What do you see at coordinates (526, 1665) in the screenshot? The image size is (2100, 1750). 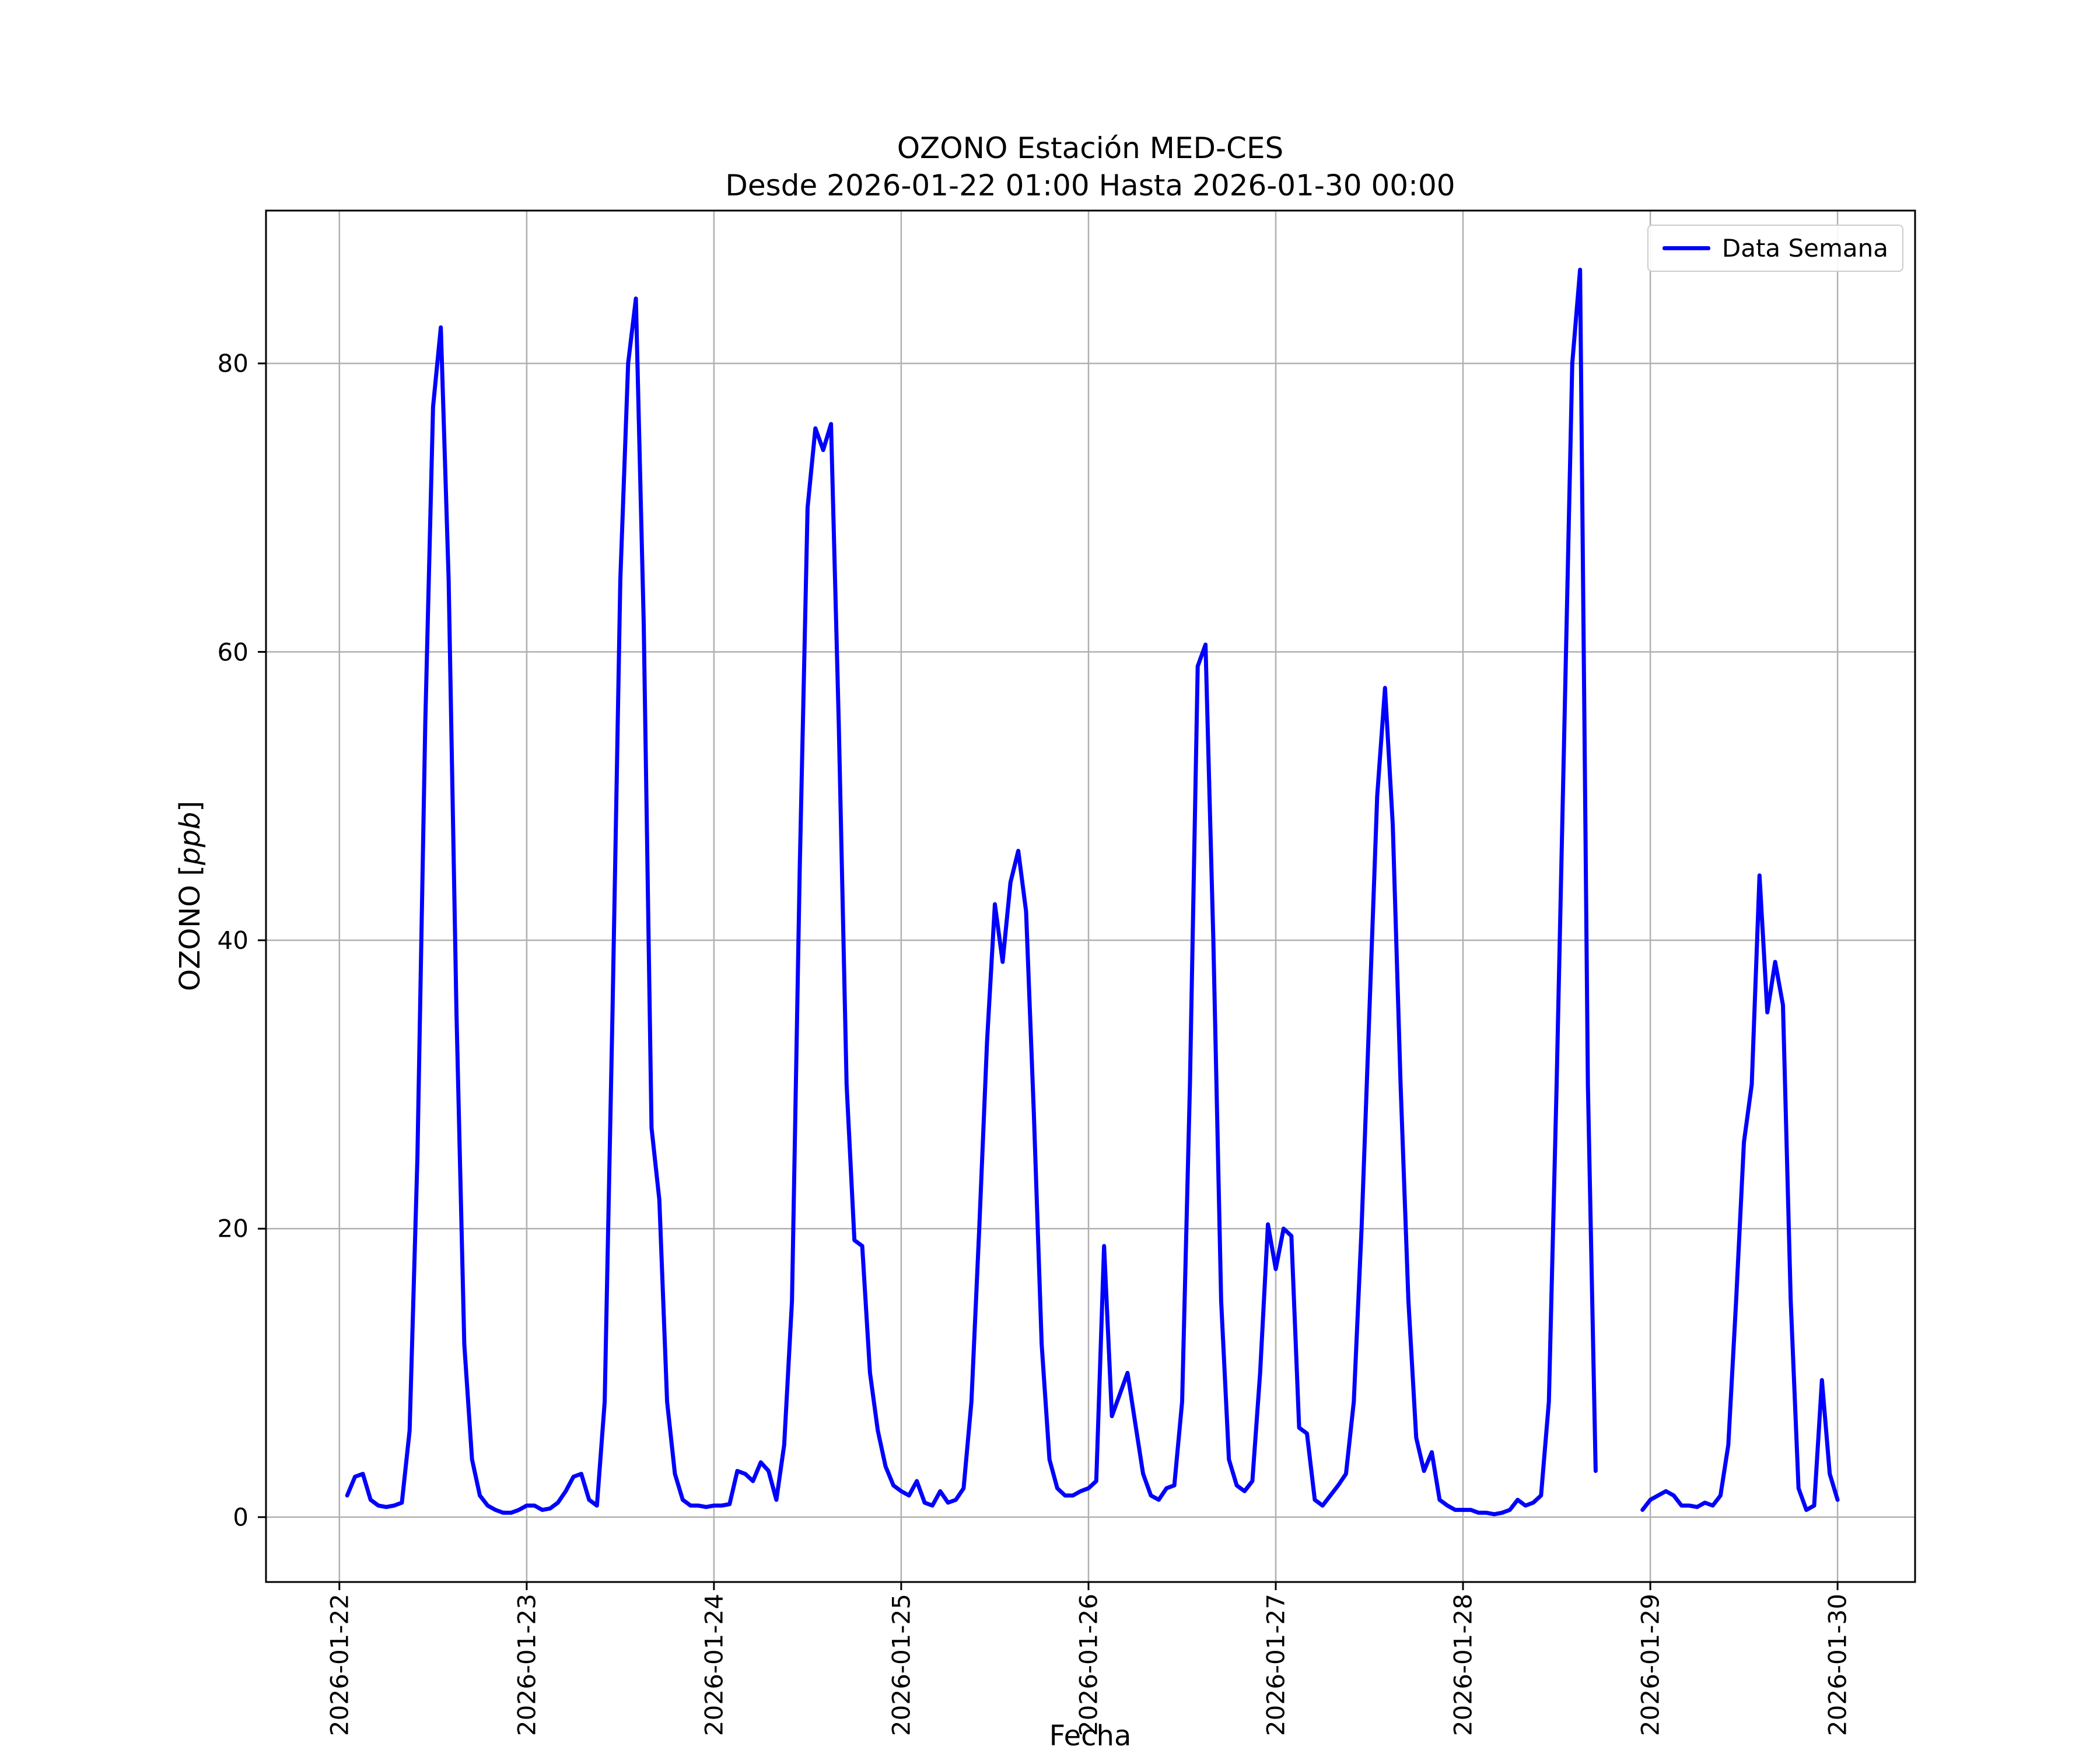 I see `x-tick-label: 2026-01-23` at bounding box center [526, 1665].